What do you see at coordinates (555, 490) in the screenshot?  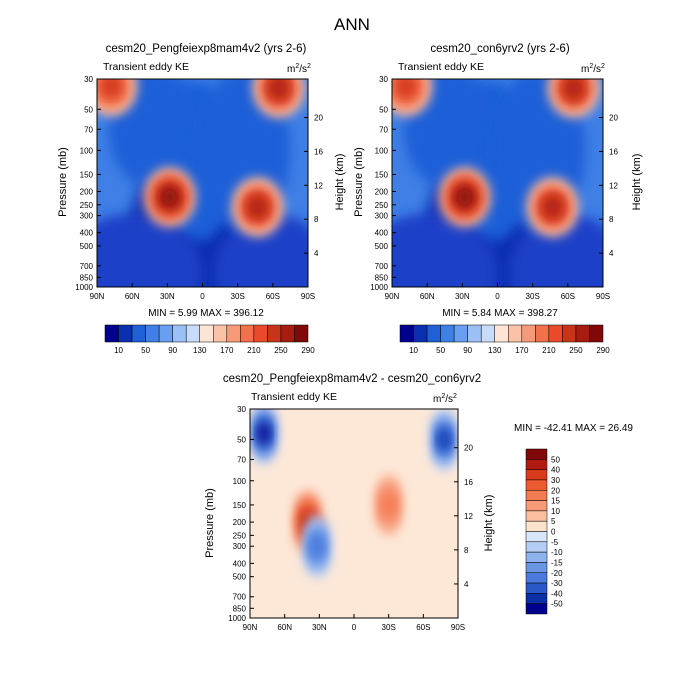 I see `colorbar-label: 20` at bounding box center [555, 490].